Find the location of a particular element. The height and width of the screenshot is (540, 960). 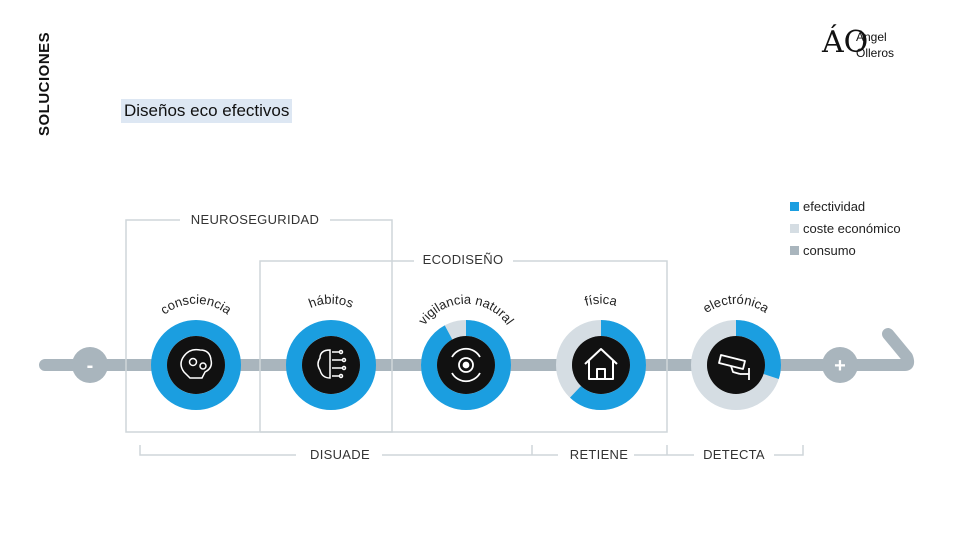

legend-item-consumo: consumo is located at coordinates (845, 250).